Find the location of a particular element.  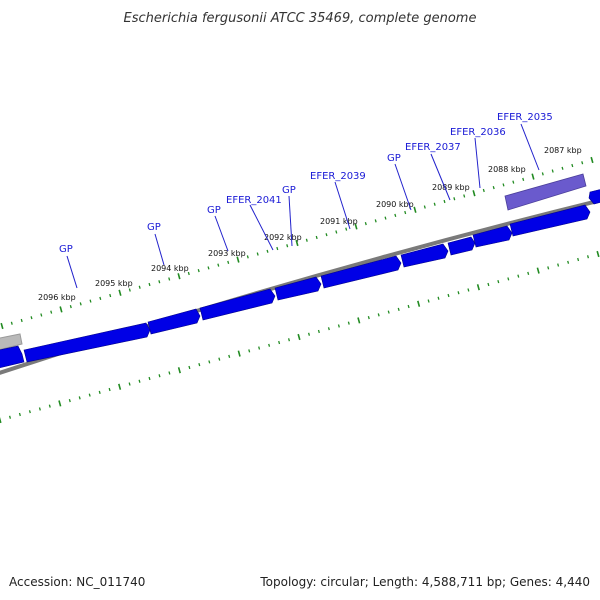

gene-label: EFER_2035 is located at coordinates (525, 117).